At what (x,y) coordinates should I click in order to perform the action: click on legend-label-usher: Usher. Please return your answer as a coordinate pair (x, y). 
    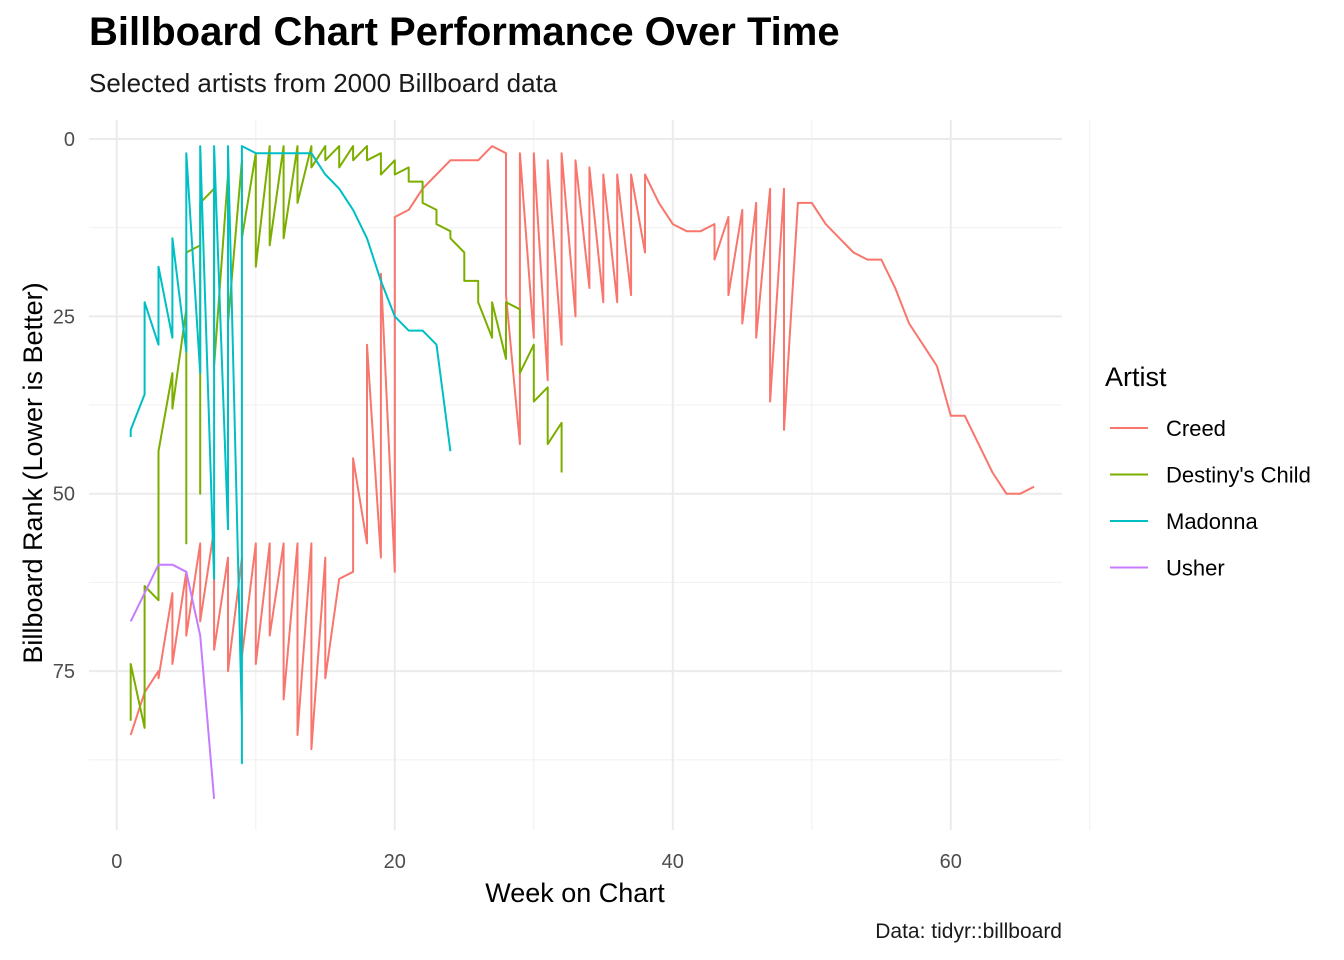
    Looking at the image, I should click on (1195, 568).